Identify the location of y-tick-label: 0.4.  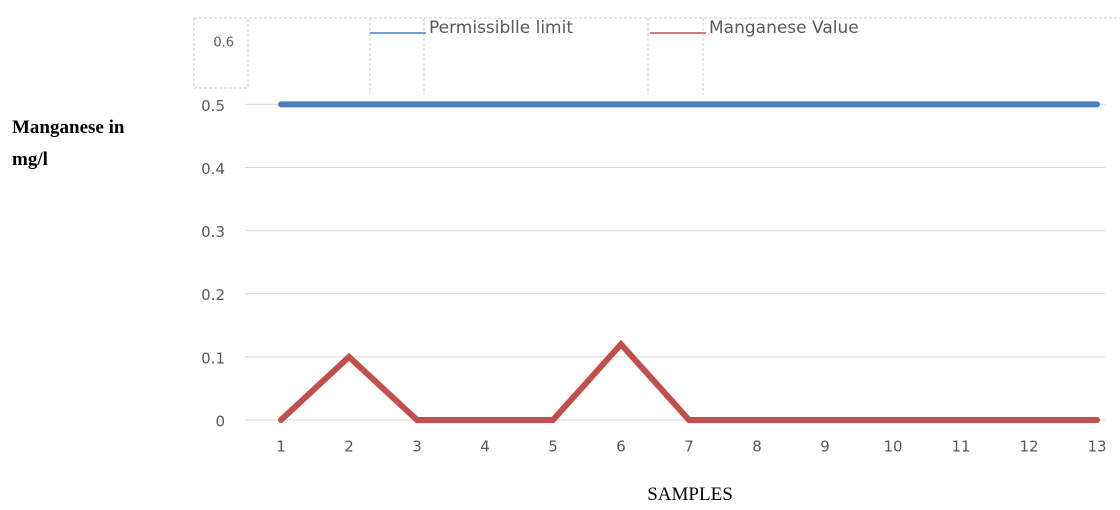
(213, 169).